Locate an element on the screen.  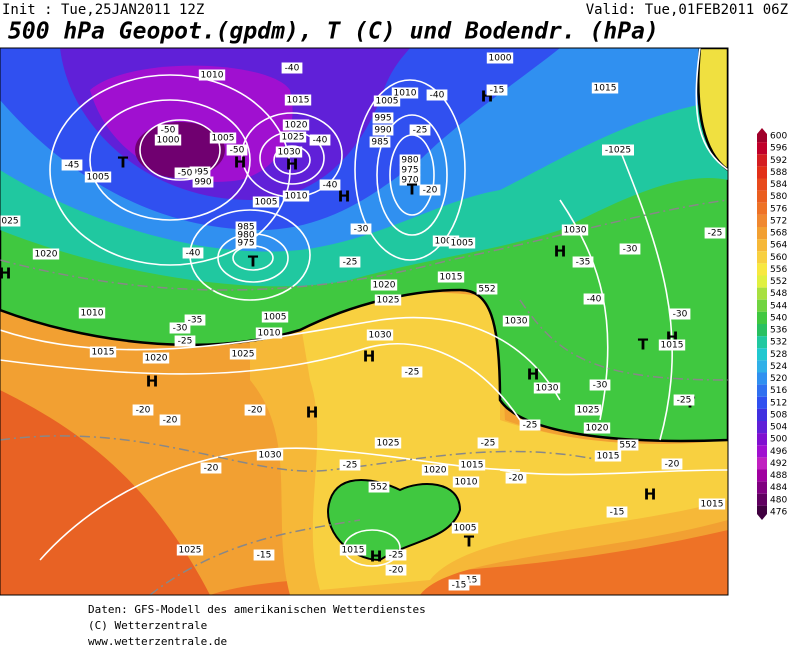
contour-label: 980 is located at coordinates (245, 236).